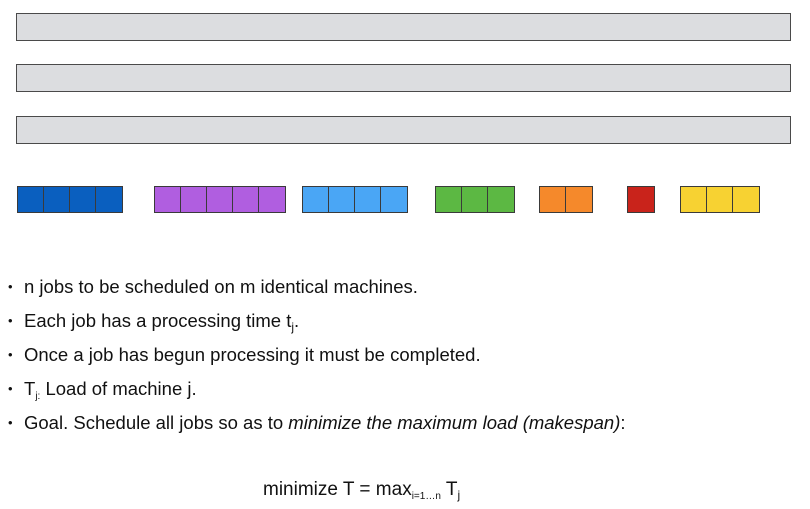 This screenshot has height=509, width=810. I want to click on bullet-text: Goal. Schedule all jobs so as to, so click(156, 422).